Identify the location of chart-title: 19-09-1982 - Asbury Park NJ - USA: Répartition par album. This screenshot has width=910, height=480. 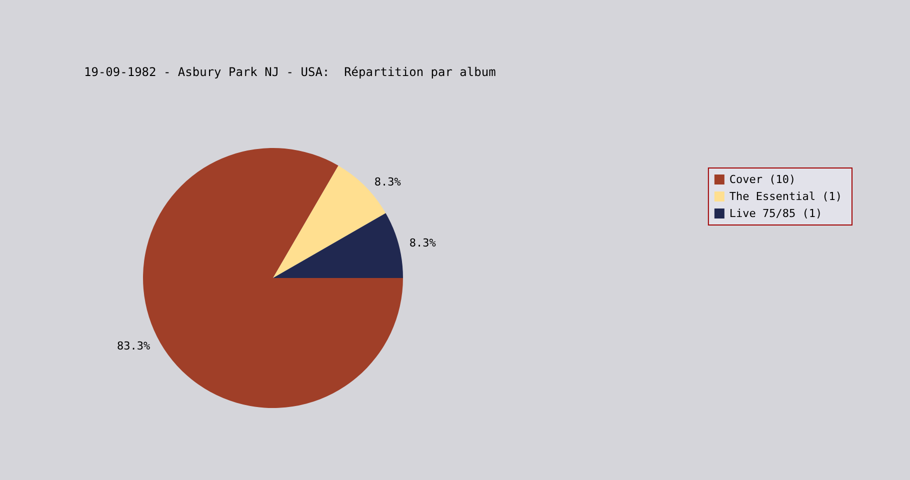
(290, 72).